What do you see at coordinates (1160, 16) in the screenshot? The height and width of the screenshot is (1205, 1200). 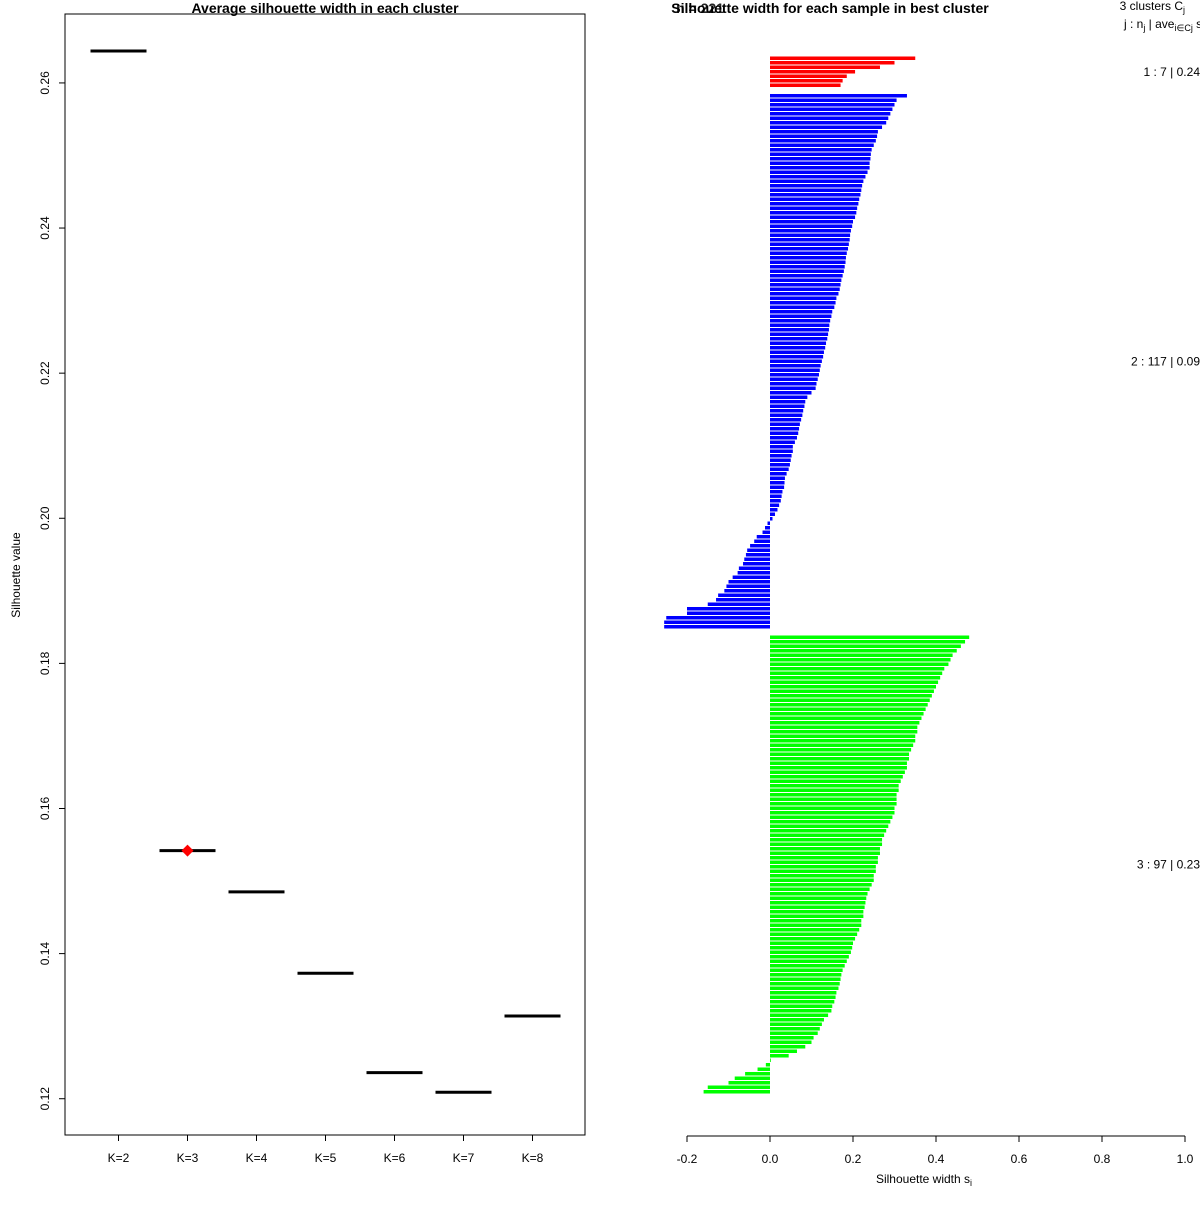 I see `cluster-legend-header: 3 clusters Cj j : nj | avei∈Cj si` at bounding box center [1160, 16].